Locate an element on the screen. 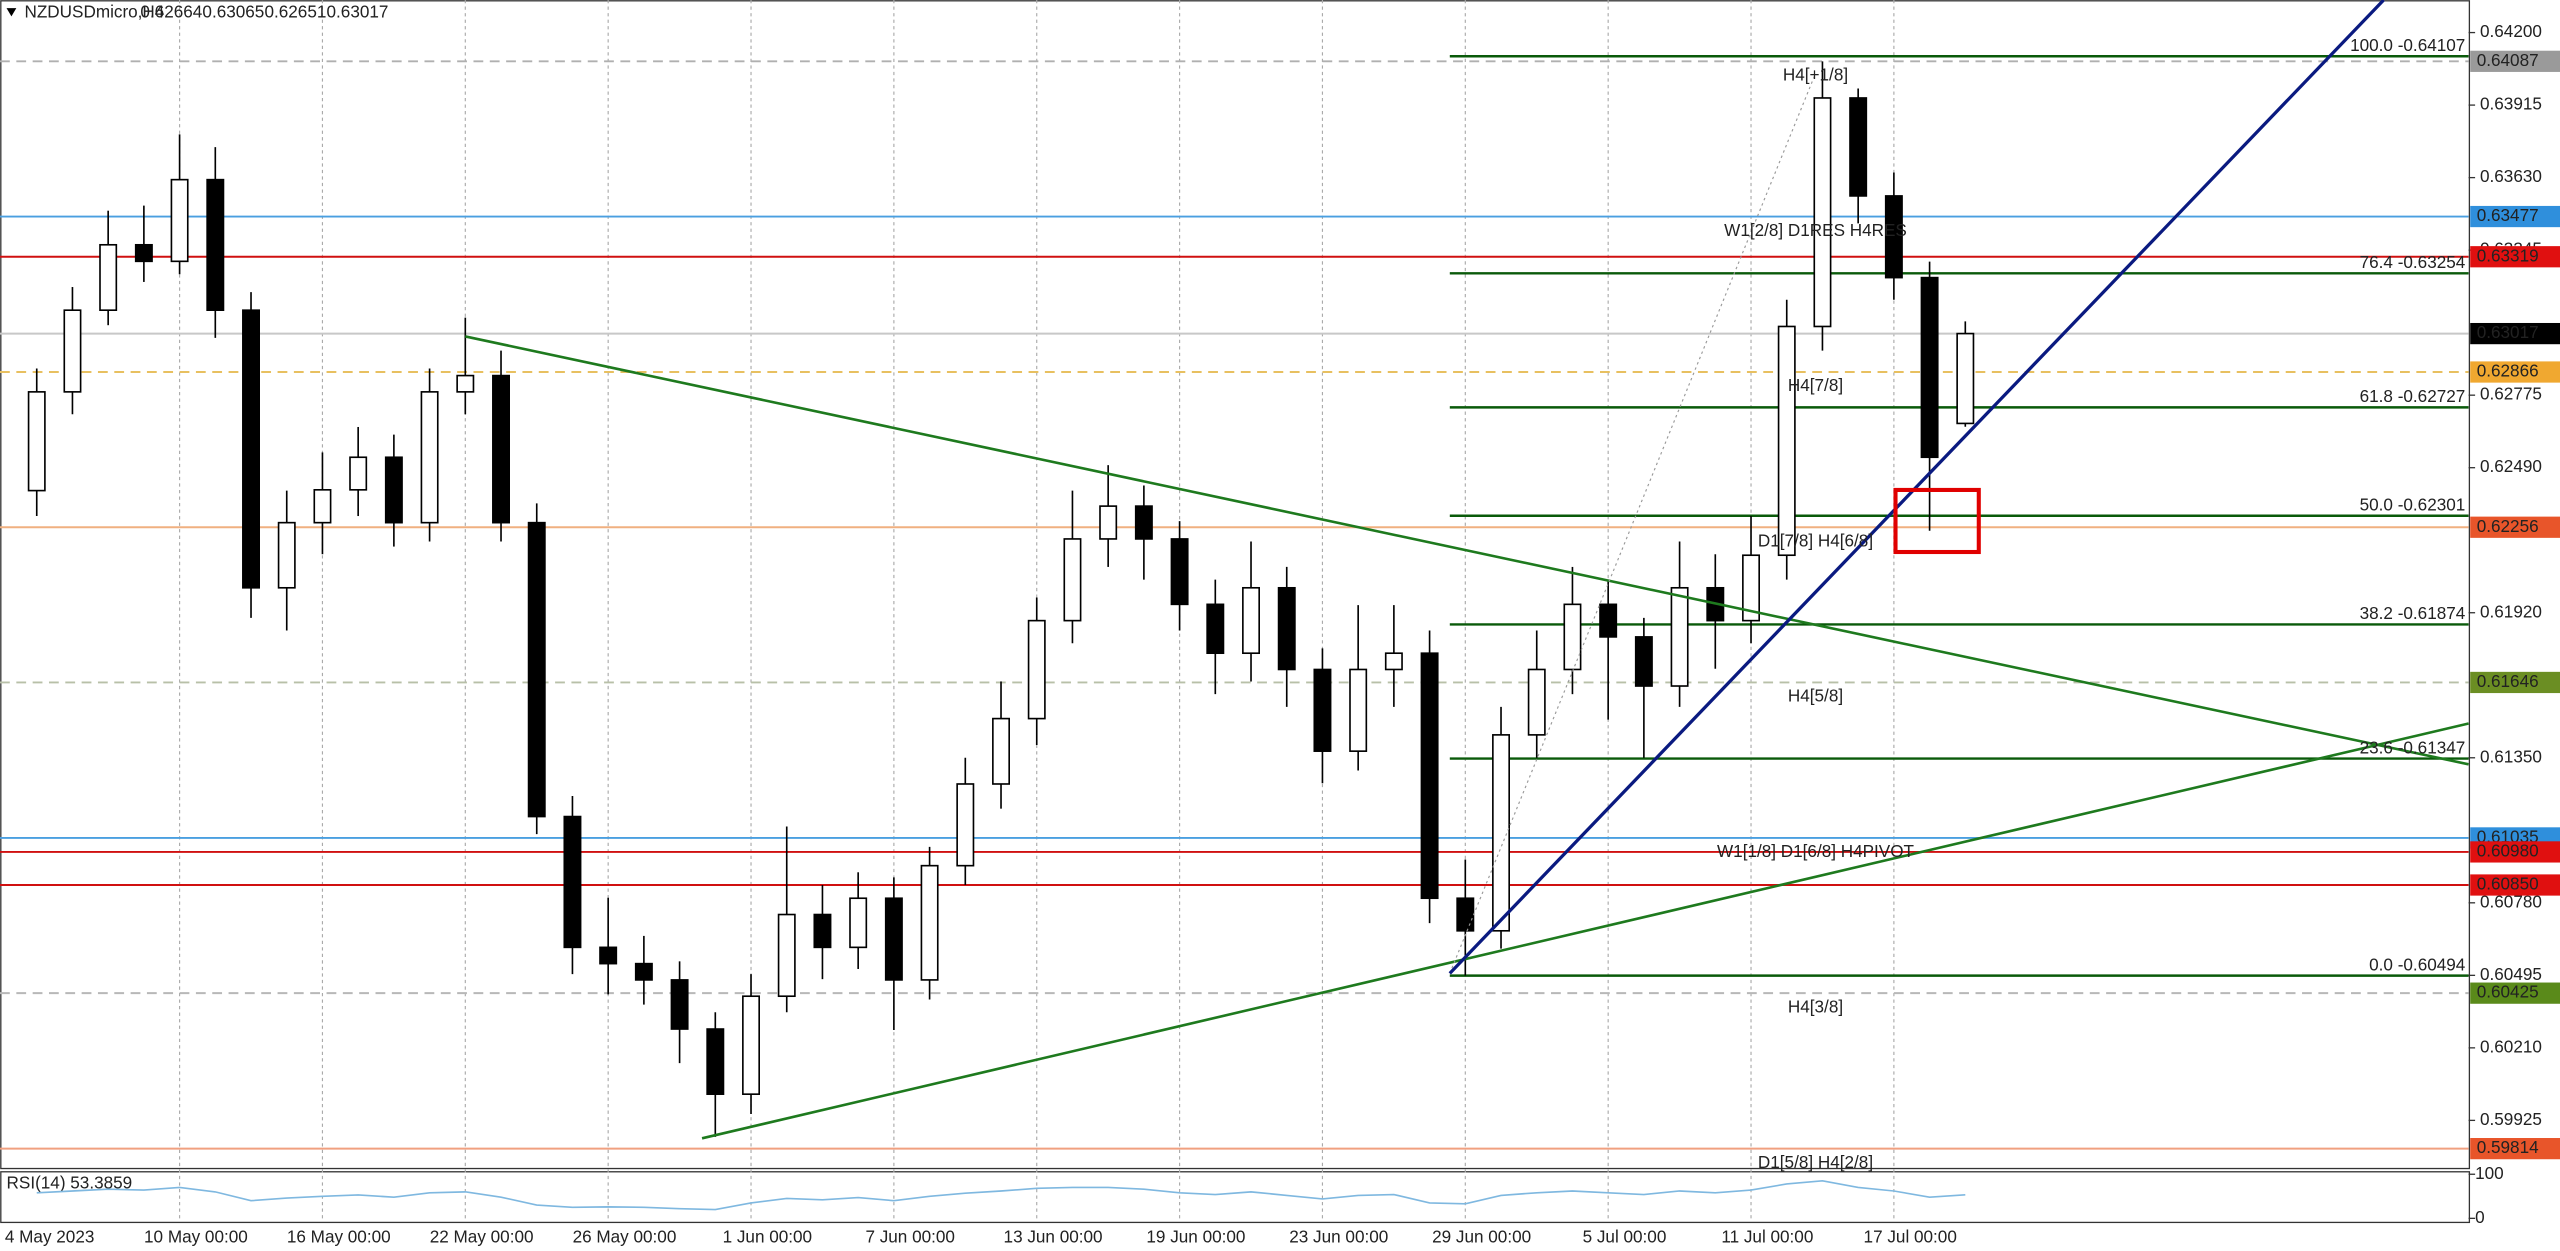  price-box-label: 0.61646 is located at coordinates (2508, 681).